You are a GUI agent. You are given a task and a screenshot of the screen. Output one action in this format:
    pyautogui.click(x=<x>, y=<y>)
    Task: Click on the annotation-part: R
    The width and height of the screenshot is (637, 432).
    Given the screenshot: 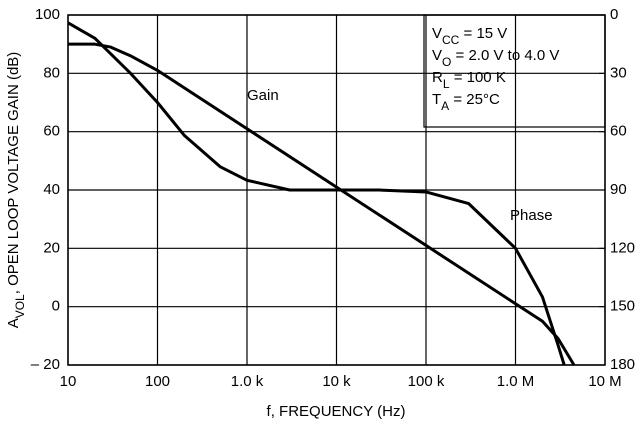 What is the action you would take?
    pyautogui.click(x=437, y=77)
    